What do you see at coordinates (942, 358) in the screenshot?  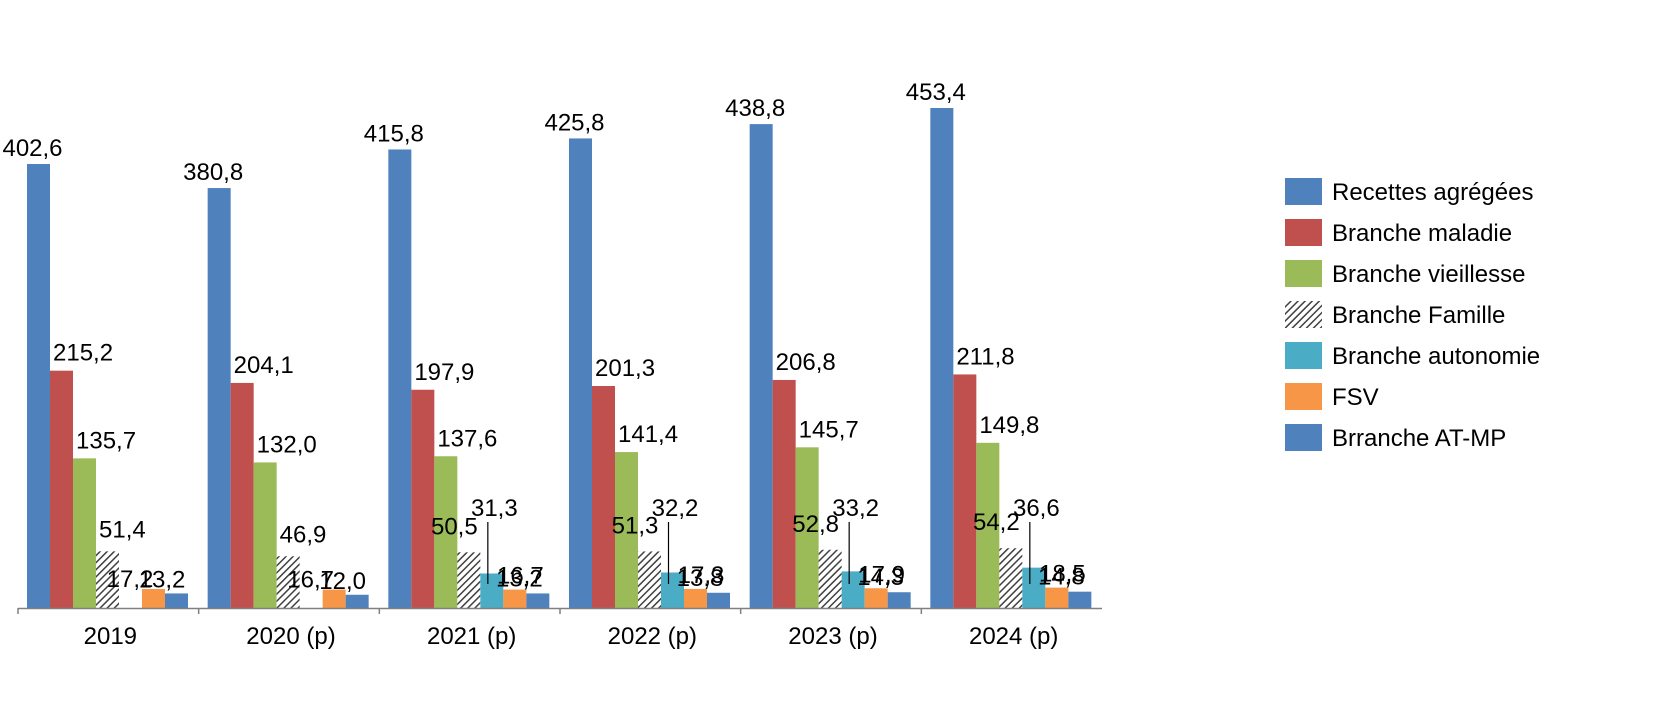 I see `bar-recettes-agregees-2024-p` at bounding box center [942, 358].